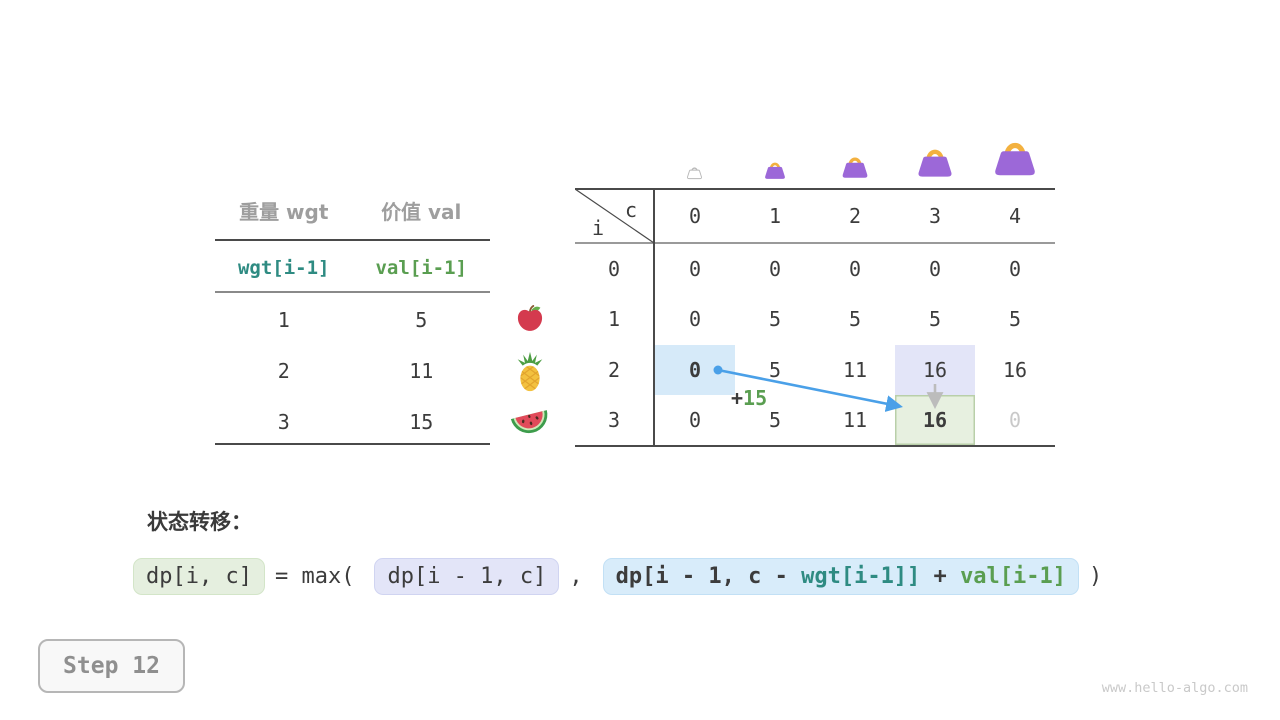 Image resolution: width=1280 pixels, height=720 pixels. Describe the element at coordinates (815, 446) in the screenshot. I see `dp-bottom-rule` at that location.